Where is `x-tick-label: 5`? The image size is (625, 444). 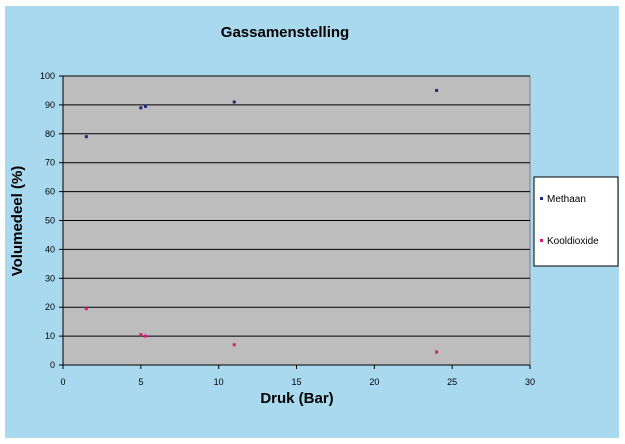 x-tick-label: 5 is located at coordinates (140, 382).